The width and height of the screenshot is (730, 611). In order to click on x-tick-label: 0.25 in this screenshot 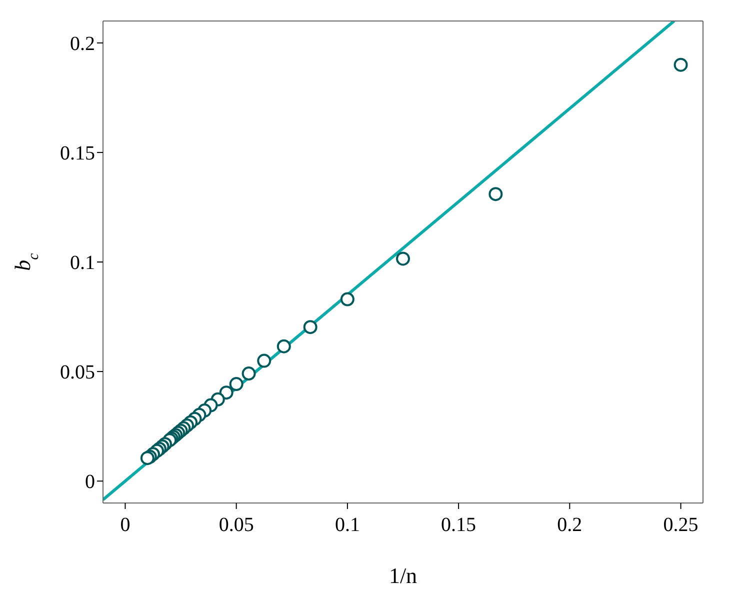, I will do `click(680, 525)`.